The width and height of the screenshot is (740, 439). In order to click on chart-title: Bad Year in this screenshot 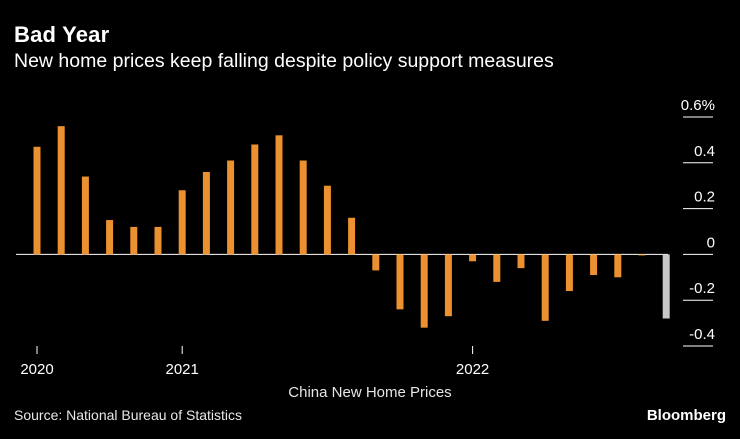, I will do `click(62, 34)`.